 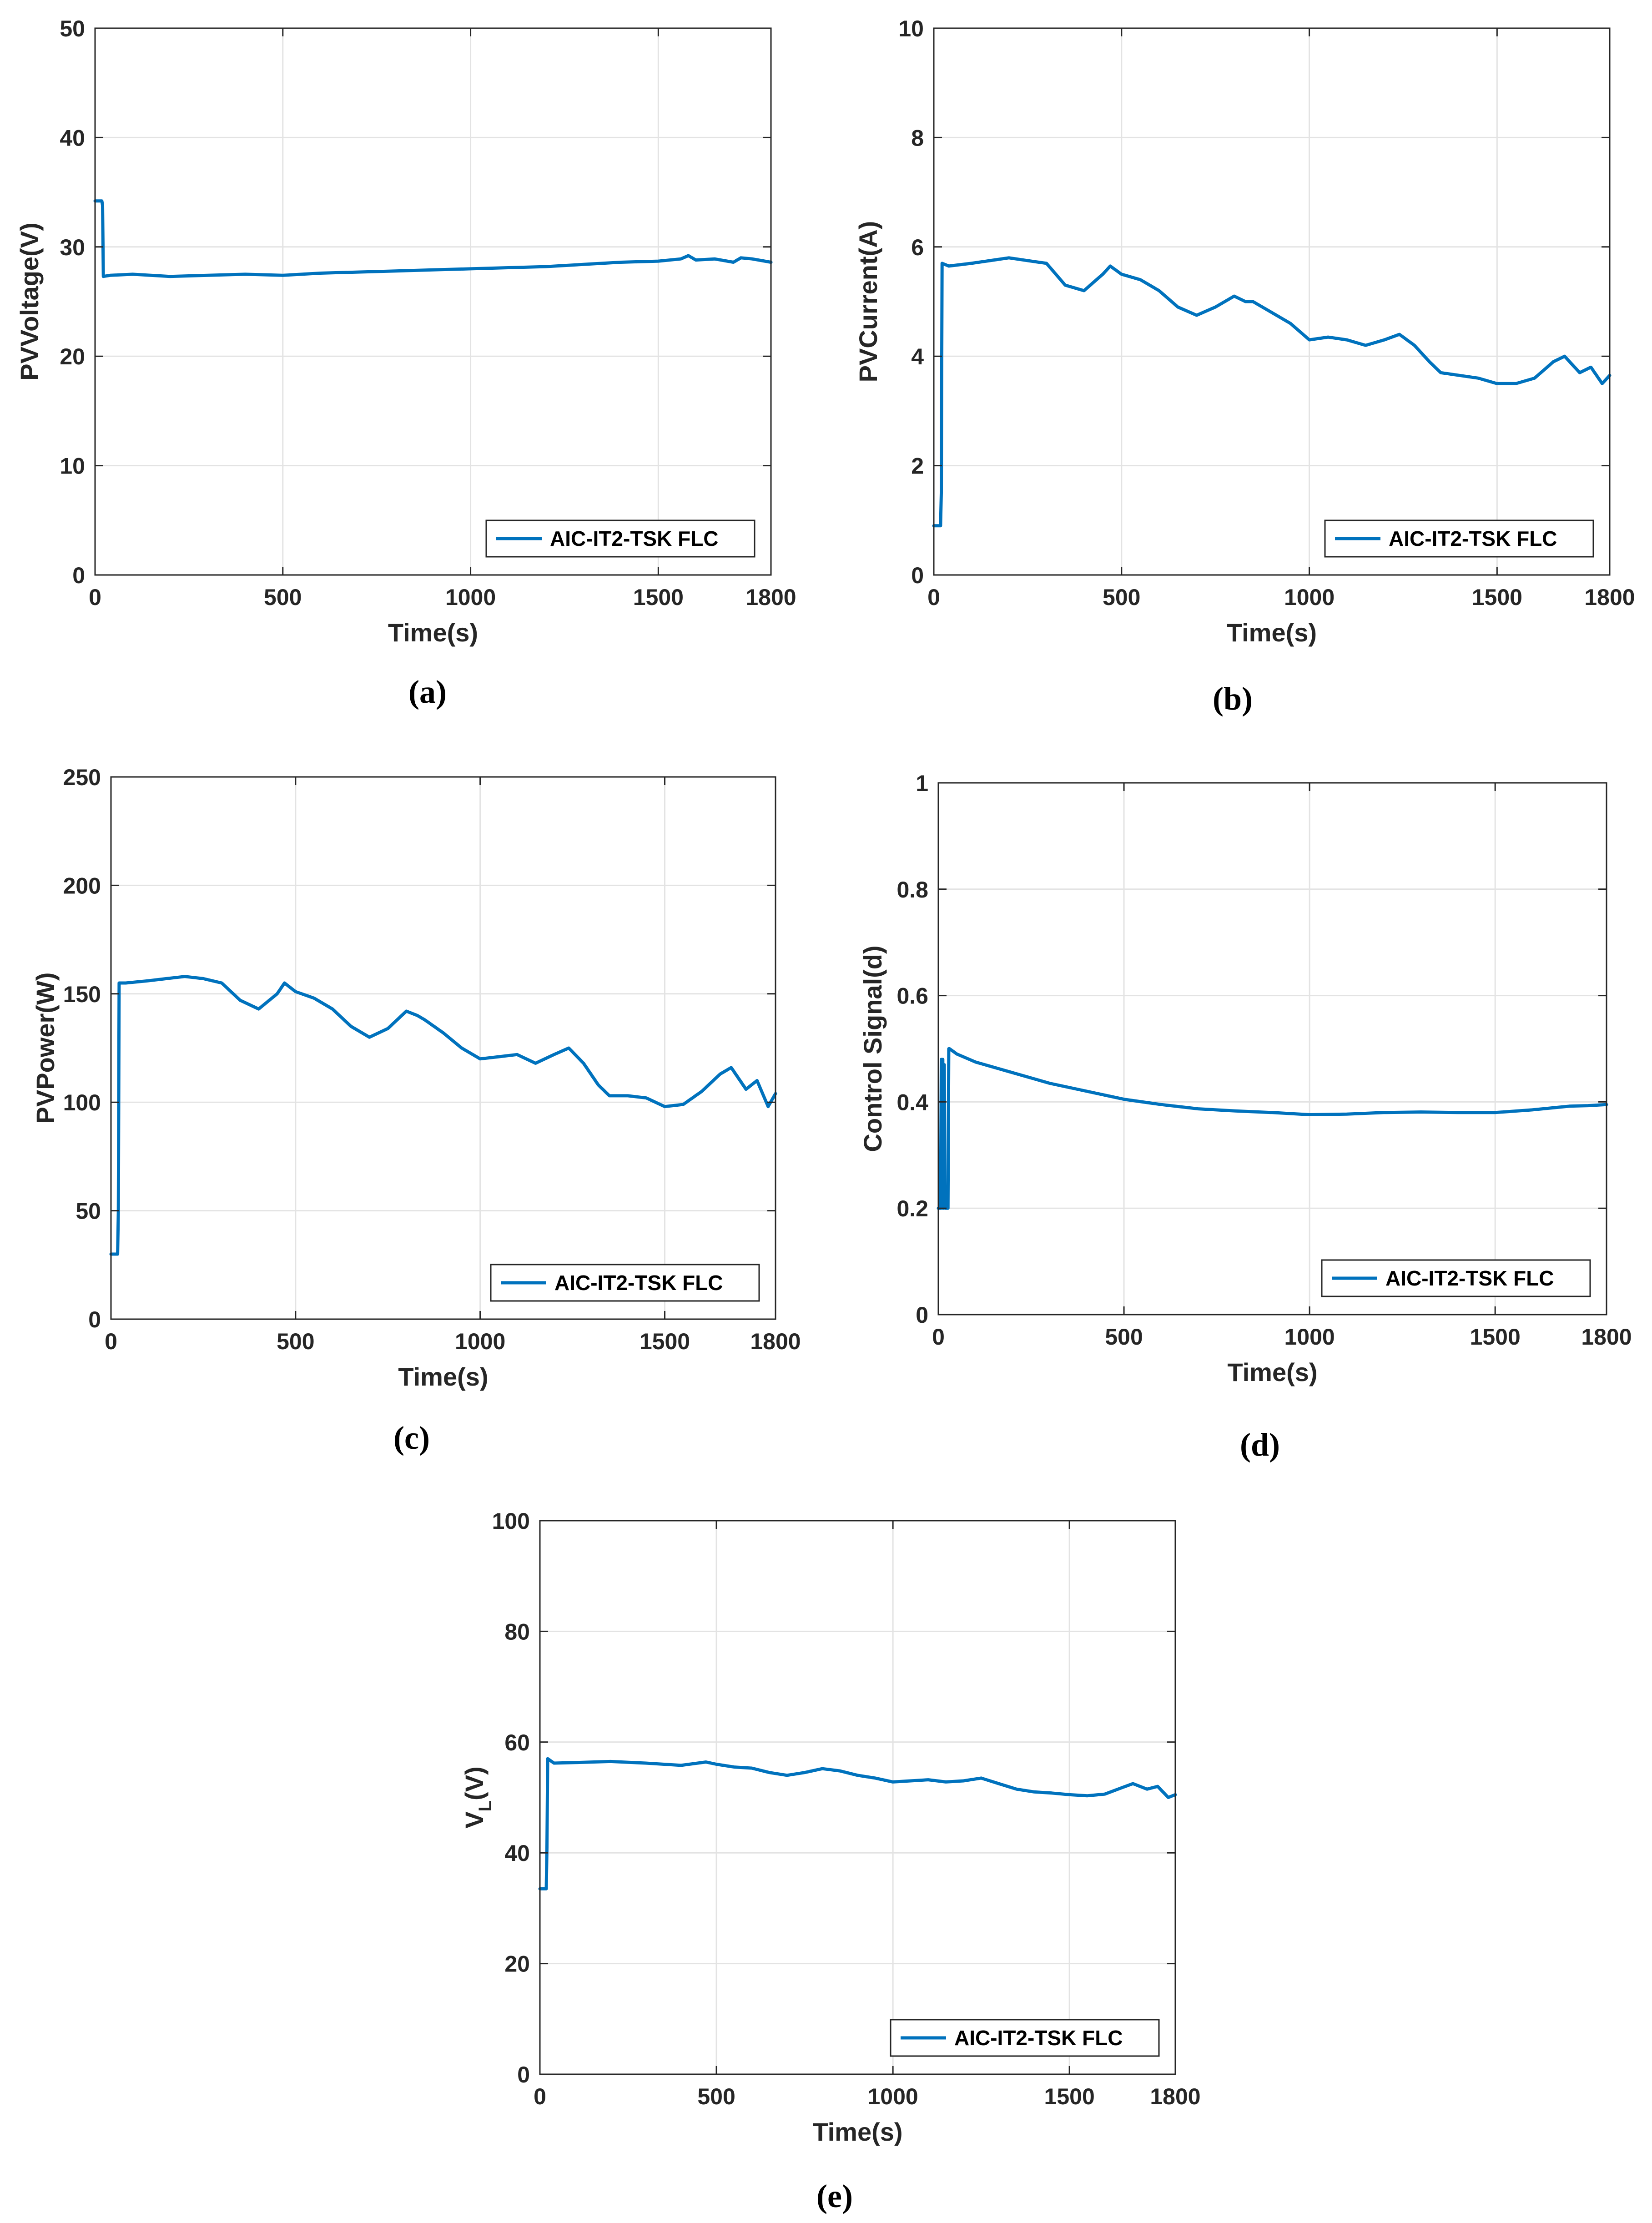 I want to click on subfigure-caption: (b), so click(x=1233, y=699).